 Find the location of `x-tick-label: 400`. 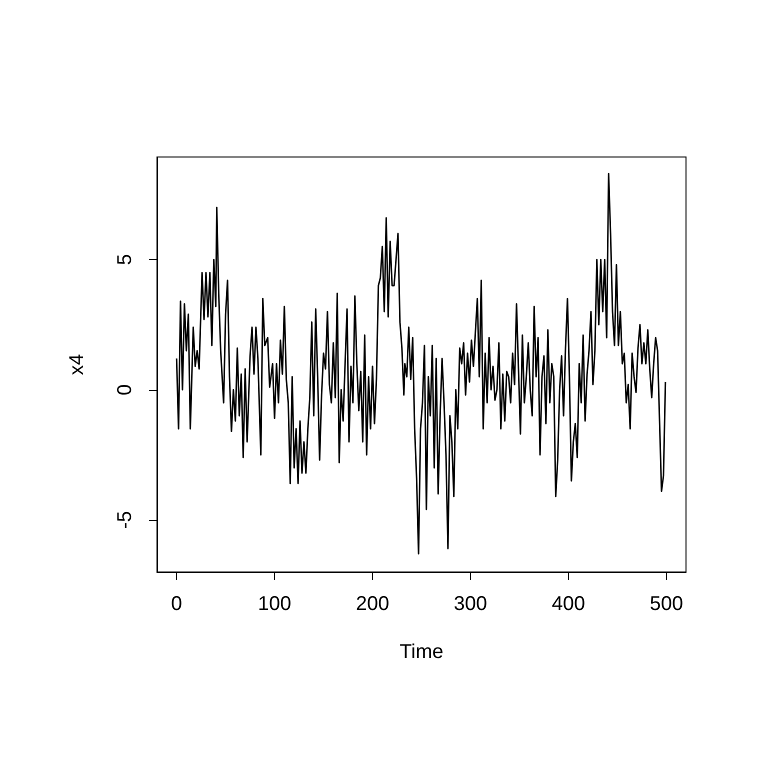

x-tick-label: 400 is located at coordinates (569, 604).